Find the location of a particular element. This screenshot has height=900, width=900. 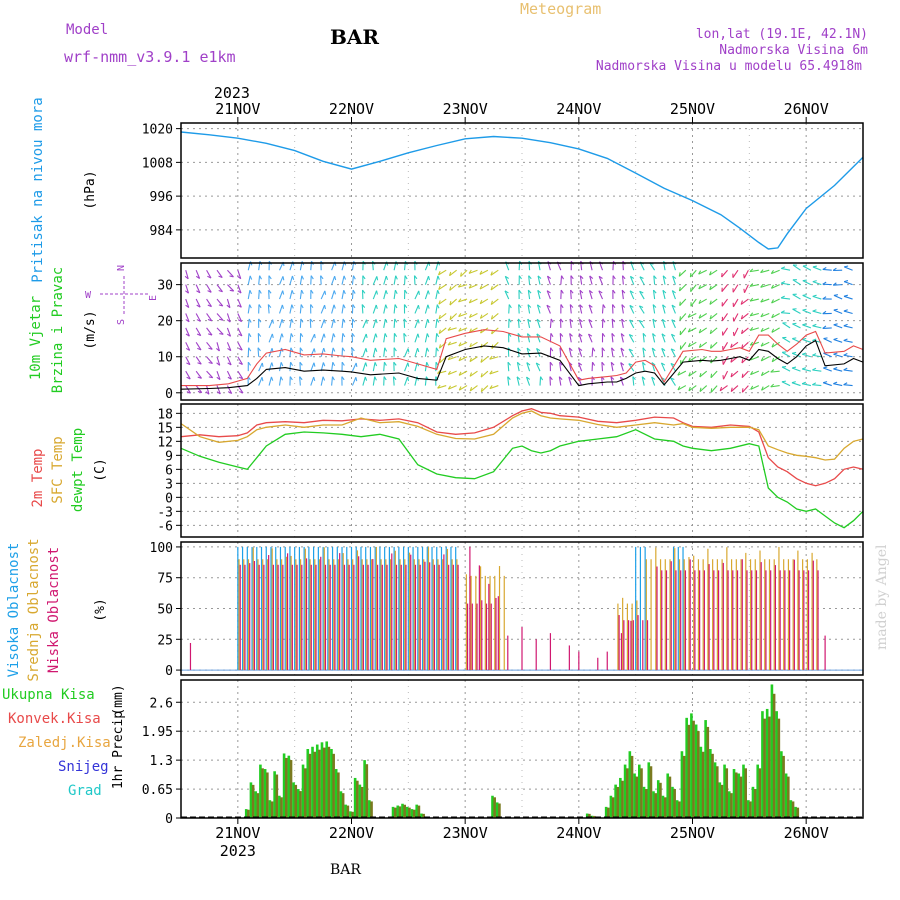

ytick-label: 1.95 is located at coordinates (157, 732).